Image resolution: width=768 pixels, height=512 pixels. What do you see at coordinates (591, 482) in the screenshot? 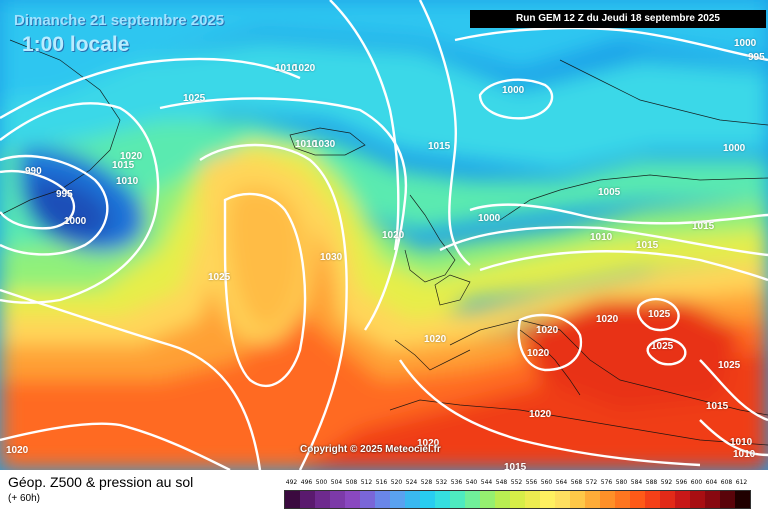
I see `legend-value: 572` at bounding box center [591, 482].